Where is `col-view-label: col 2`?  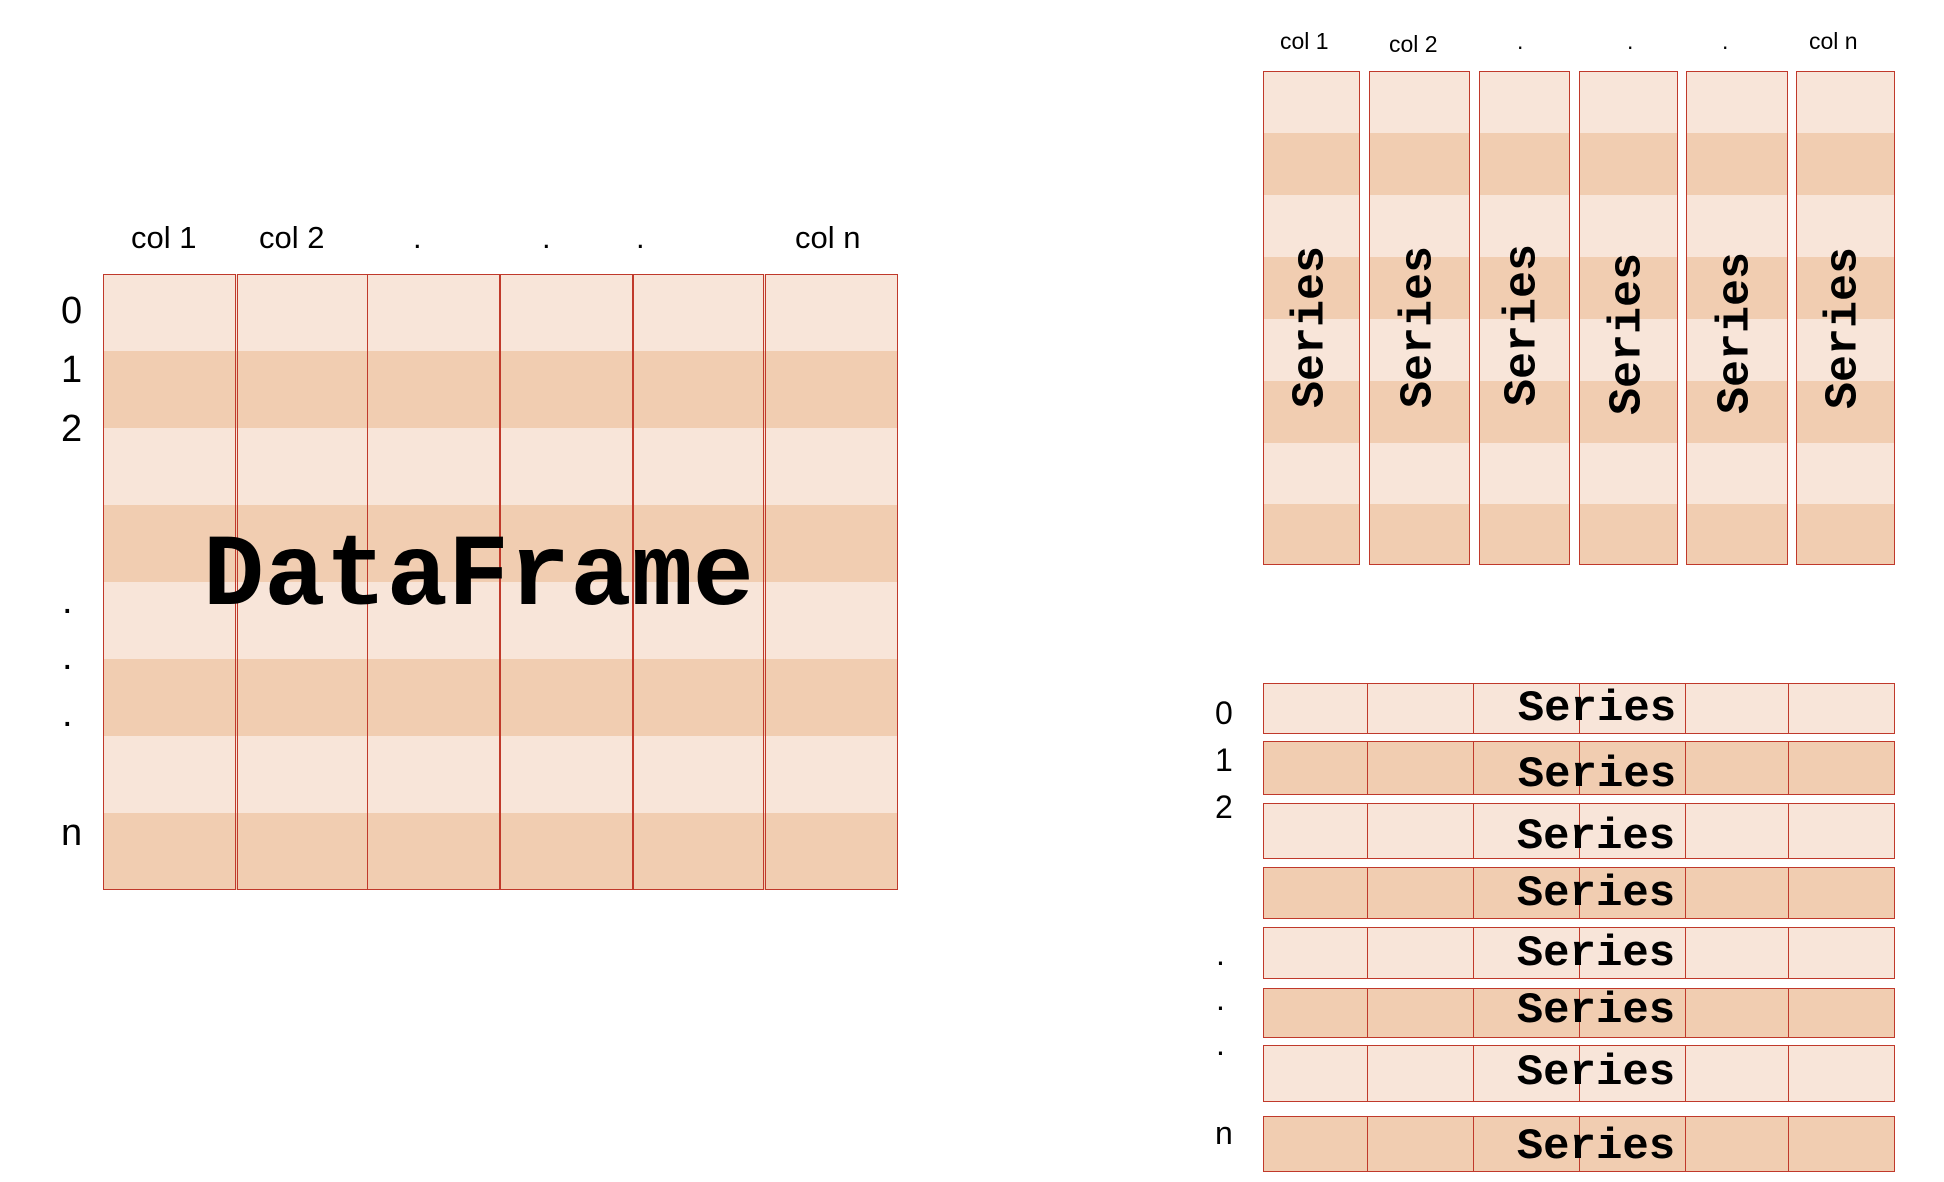
col-view-label: col 2 is located at coordinates (1413, 44).